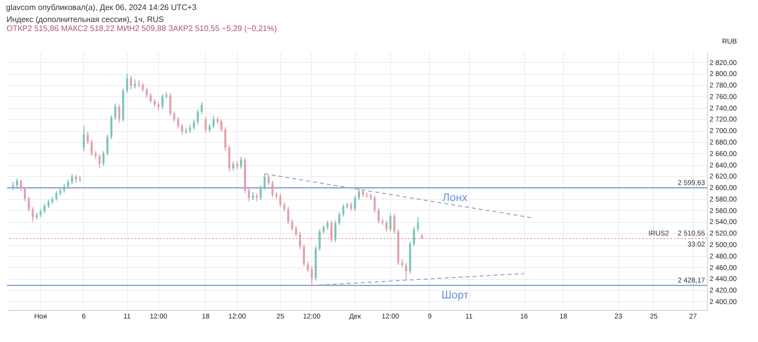 Image resolution: width=758 pixels, height=342 pixels. Describe the element at coordinates (85, 19) in the screenshot. I see `chart-title: Индекс (дополнительная сессия), 1ч, RUS` at that location.